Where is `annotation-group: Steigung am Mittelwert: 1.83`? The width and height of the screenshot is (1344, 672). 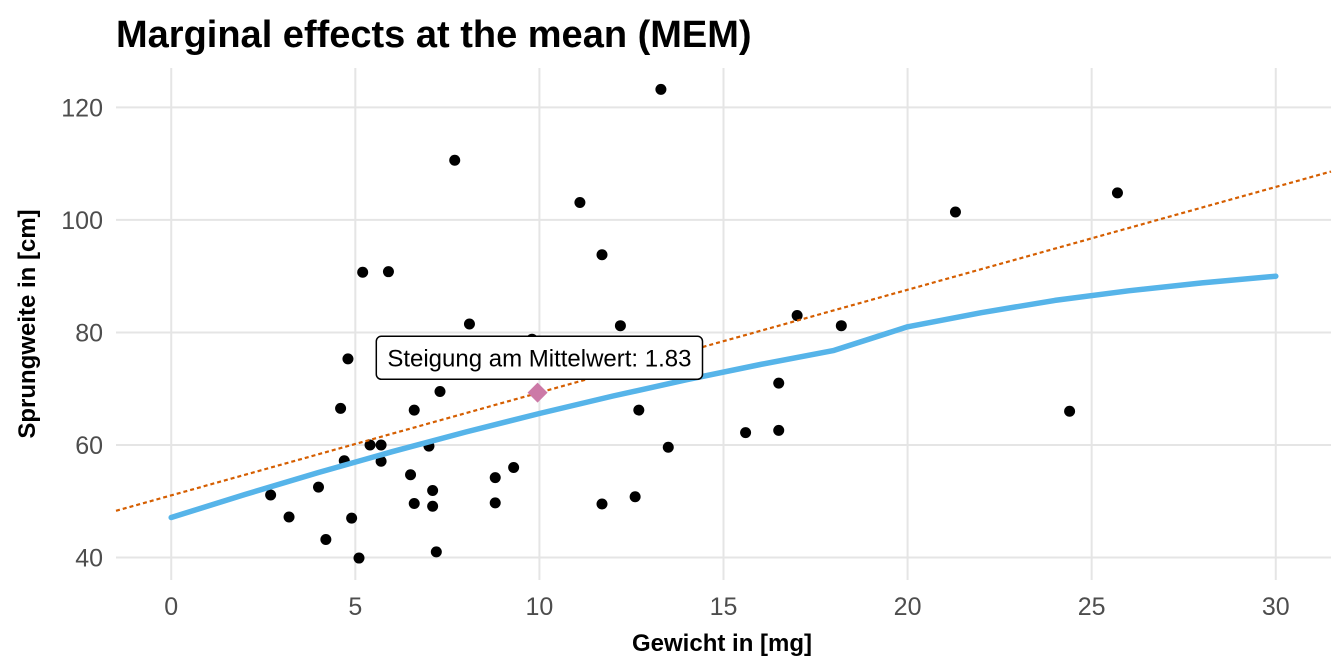
annotation-group: Steigung am Mittelwert: 1.83 is located at coordinates (539, 358).